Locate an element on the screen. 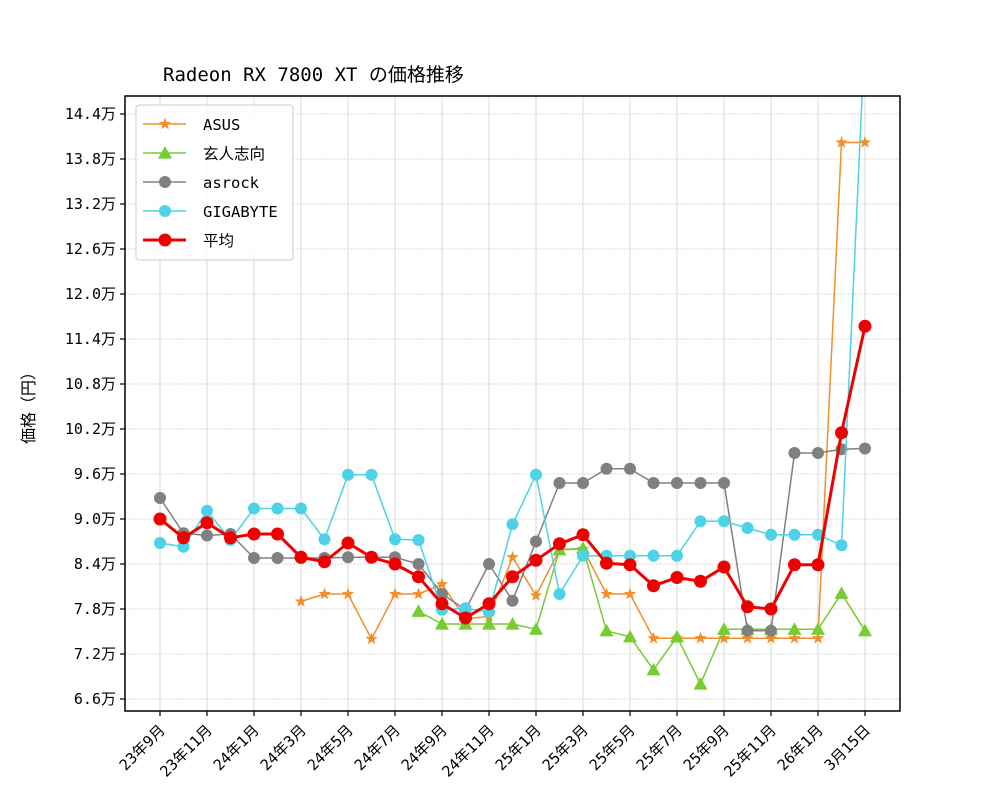 The width and height of the screenshot is (1000, 800). legend-label: 玄人志向 is located at coordinates (234, 154).